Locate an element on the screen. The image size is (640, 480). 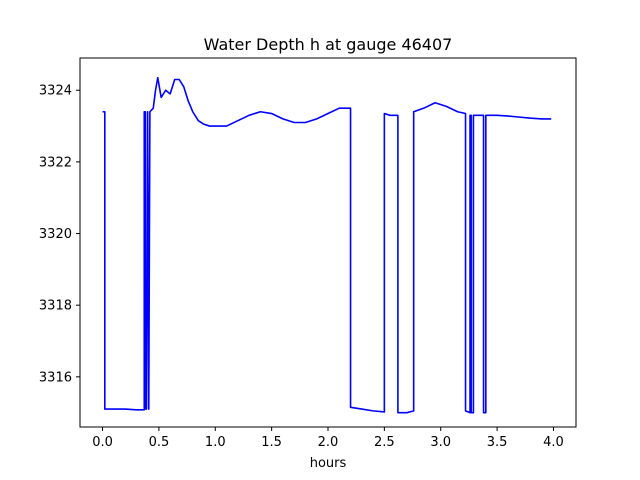
x-tick-label: 0.0 is located at coordinates (102, 442).